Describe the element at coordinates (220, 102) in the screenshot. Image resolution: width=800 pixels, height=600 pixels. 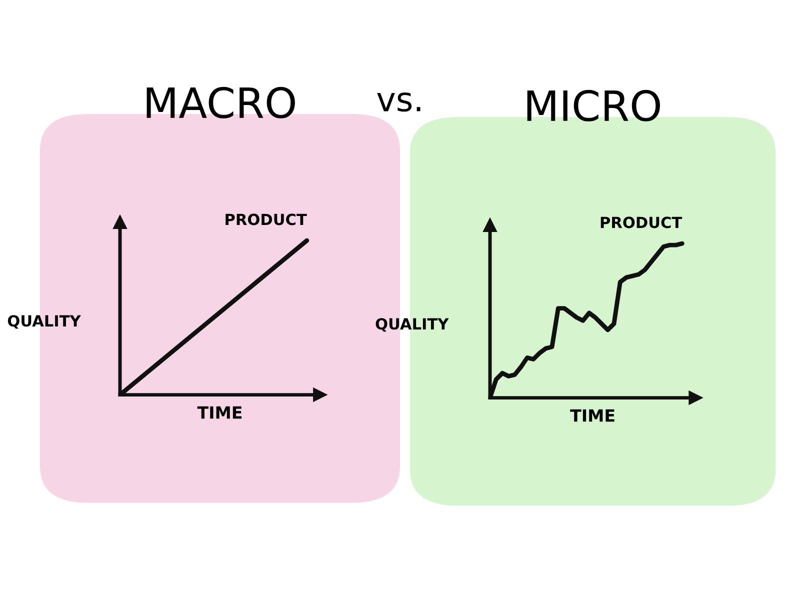
I see `chart-title: MACRO` at that location.